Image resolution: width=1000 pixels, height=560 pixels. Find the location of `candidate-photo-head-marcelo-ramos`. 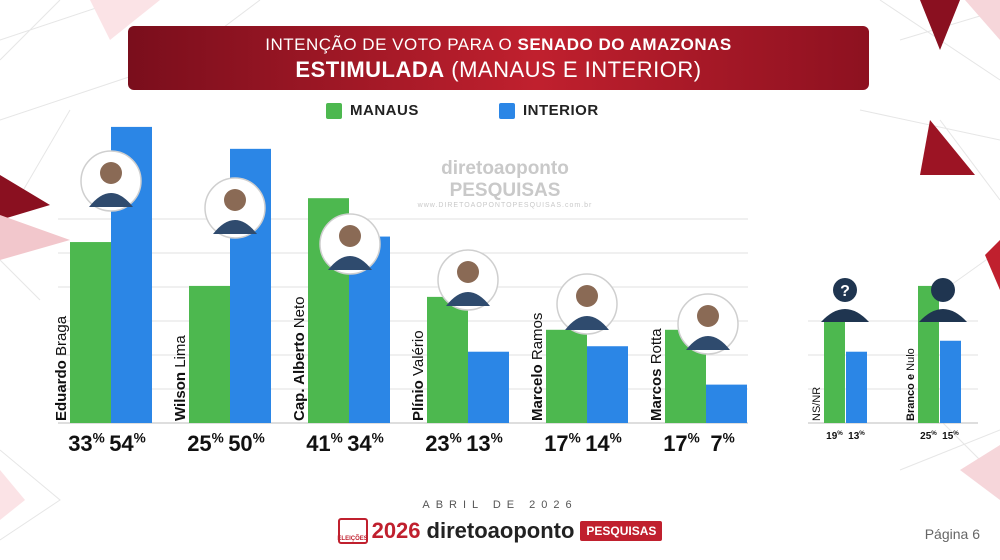

candidate-photo-head-marcelo-ramos is located at coordinates (587, 296).